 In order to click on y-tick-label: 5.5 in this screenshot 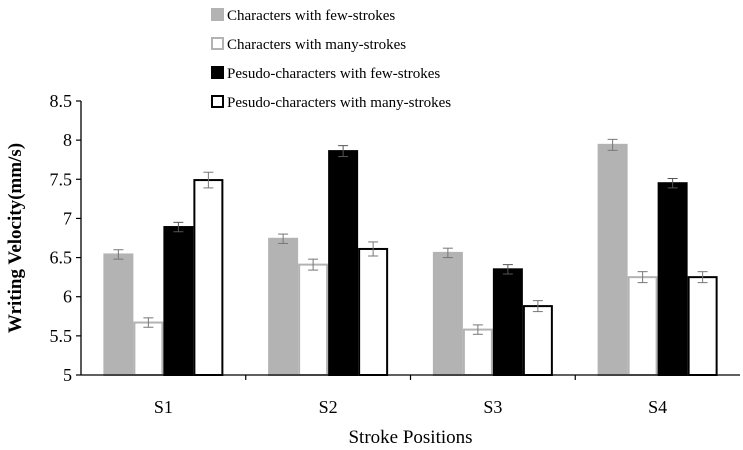, I will do `click(61, 336)`.